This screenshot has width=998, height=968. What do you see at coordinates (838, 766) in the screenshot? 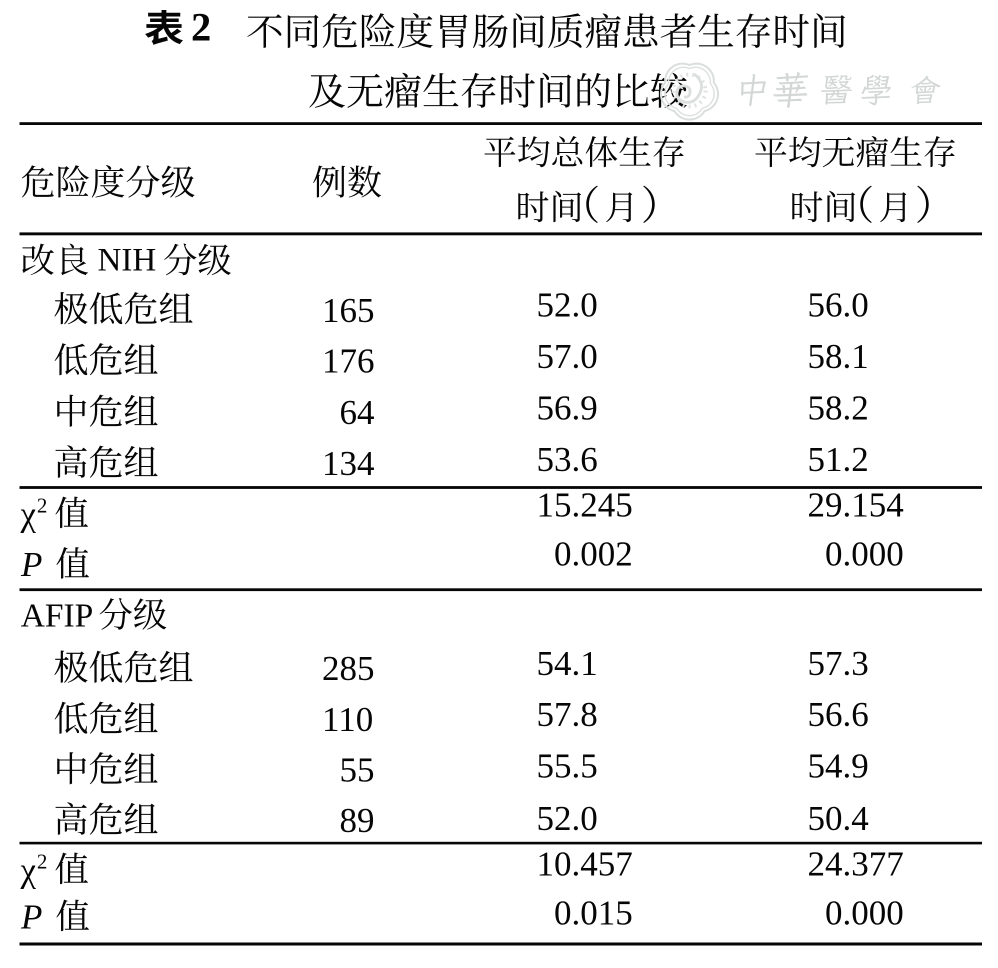
I see `svg-text: 54.9` at bounding box center [838, 766].